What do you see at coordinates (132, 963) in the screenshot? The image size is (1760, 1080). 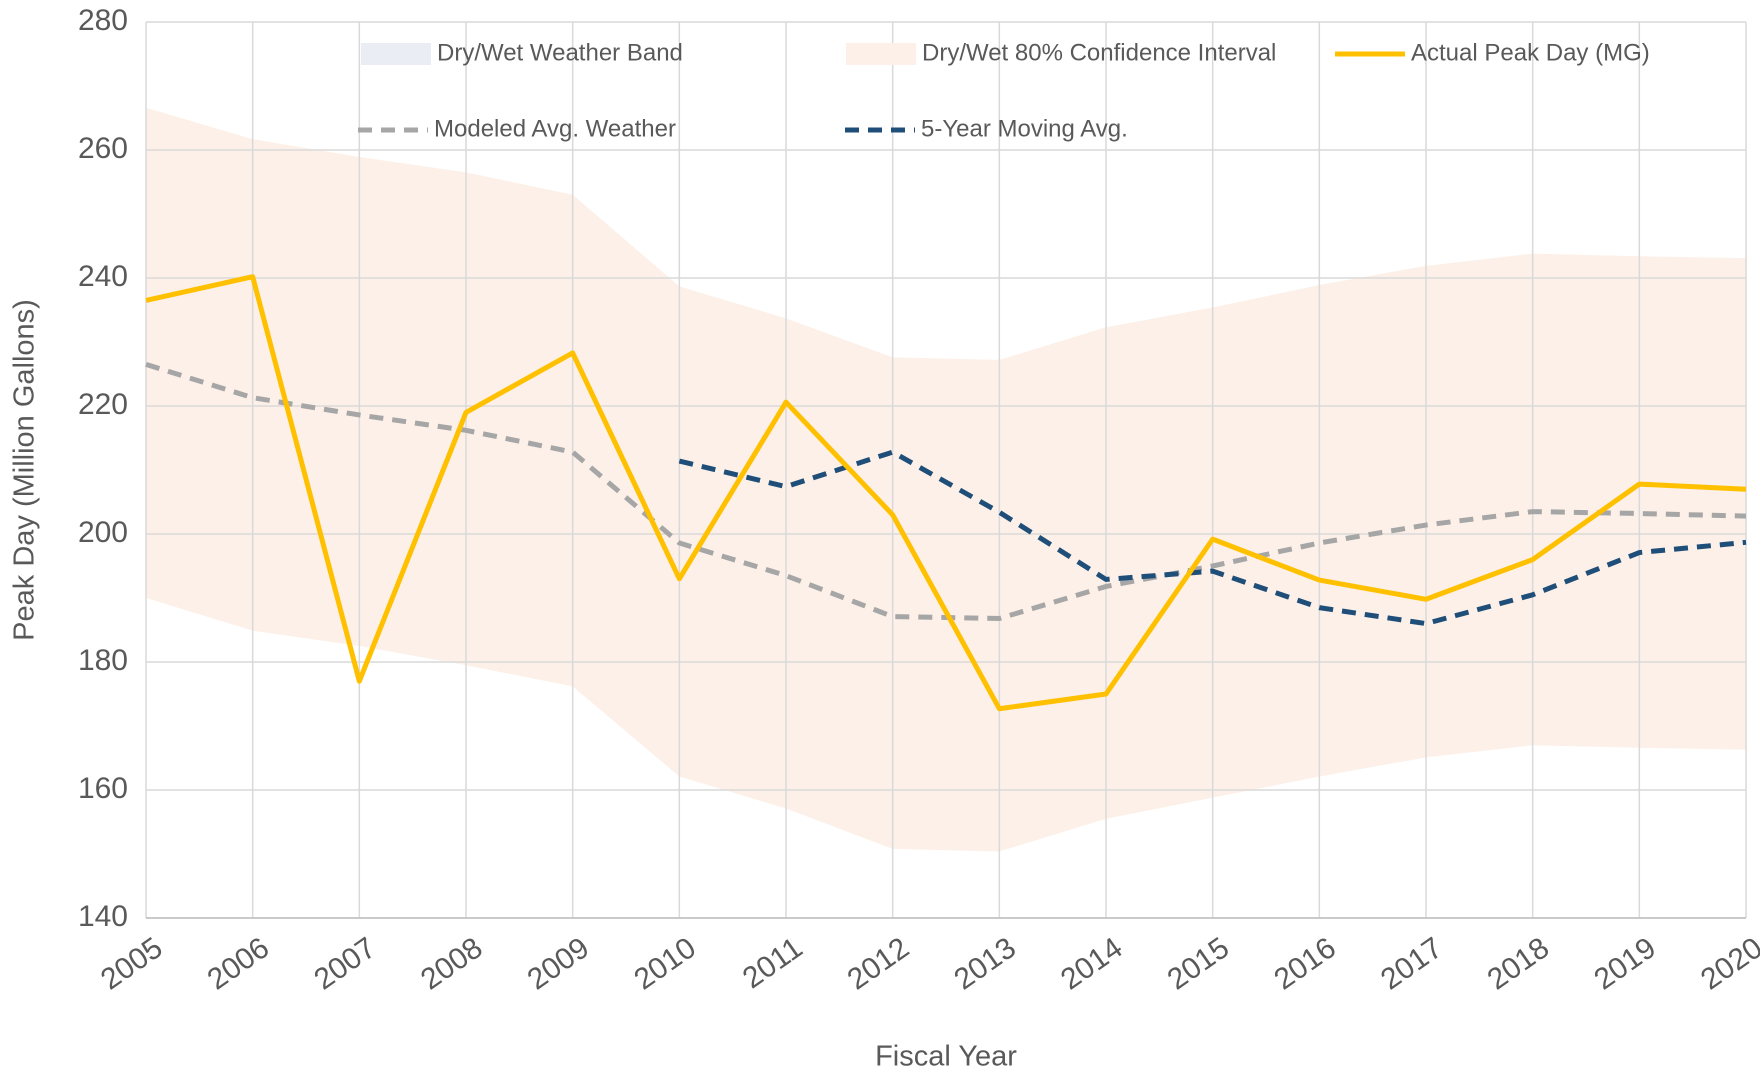 I see `x-tick-label: 2005` at bounding box center [132, 963].